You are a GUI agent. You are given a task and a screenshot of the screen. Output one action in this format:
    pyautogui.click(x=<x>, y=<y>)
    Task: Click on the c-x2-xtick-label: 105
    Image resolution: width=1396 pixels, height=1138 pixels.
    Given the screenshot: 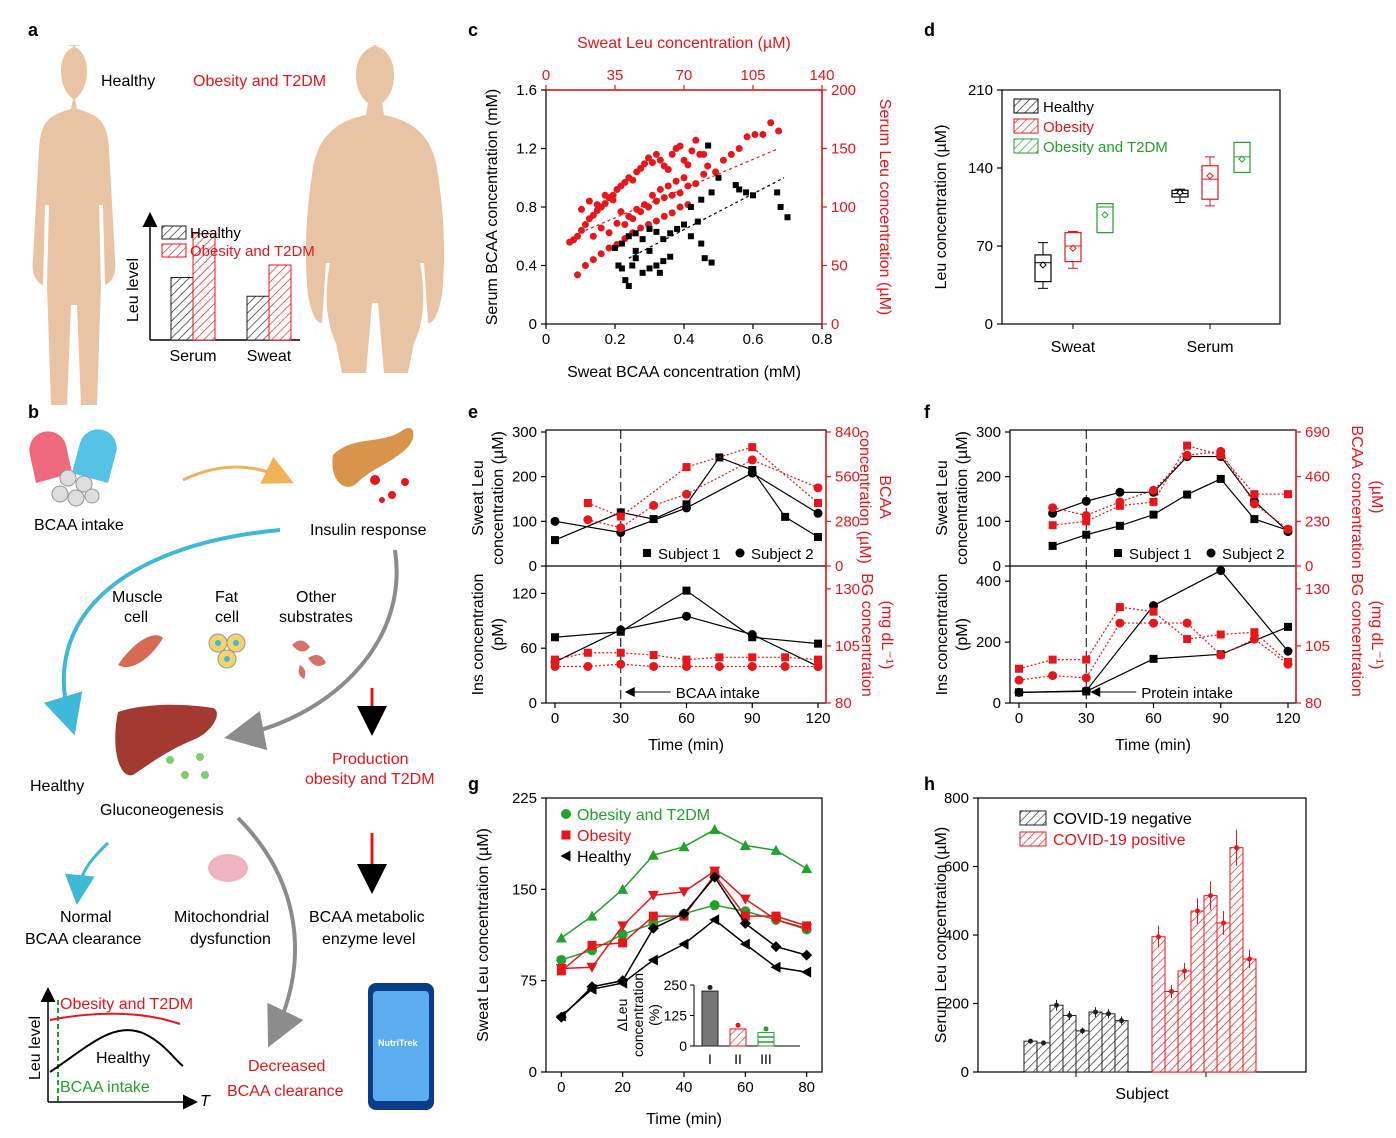 What is the action you would take?
    pyautogui.click(x=752, y=75)
    